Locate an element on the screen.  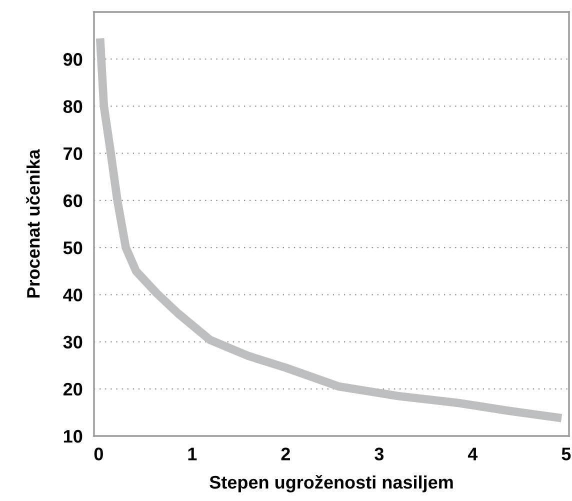
y-tick-label: 20 is located at coordinates (72, 389).